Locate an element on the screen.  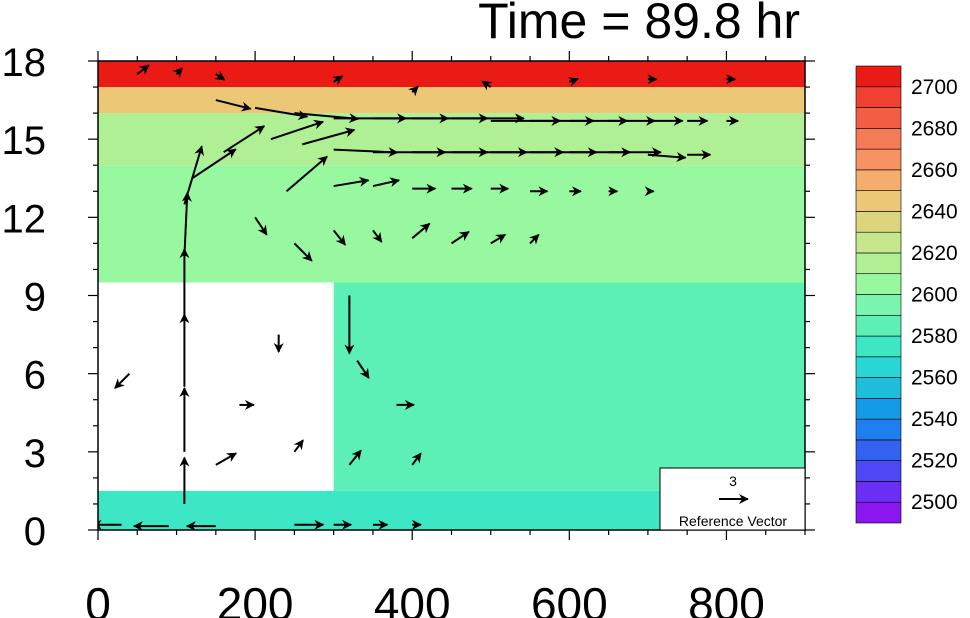
y-tick-label: 3 is located at coordinates (35, 454).